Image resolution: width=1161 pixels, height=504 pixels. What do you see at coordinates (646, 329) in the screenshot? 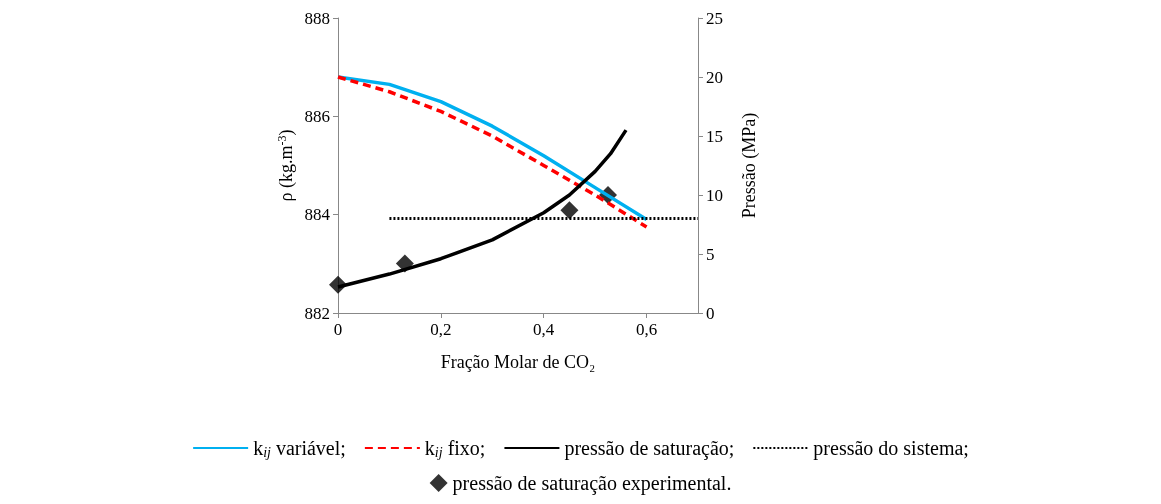
I see `x-tick-label: 0,6` at bounding box center [646, 329].